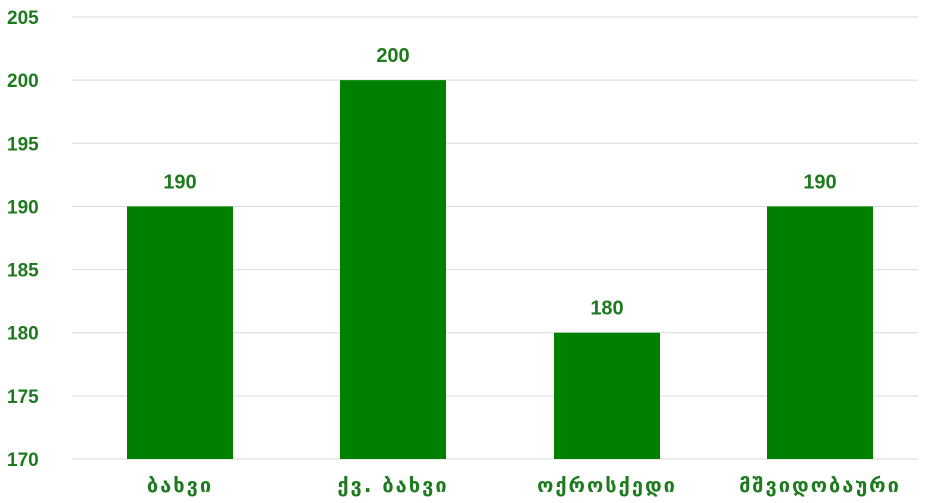 Image resolution: width=931 pixels, height=503 pixels. Describe the element at coordinates (180, 485) in the screenshot. I see `category-label: ბახვი` at that location.